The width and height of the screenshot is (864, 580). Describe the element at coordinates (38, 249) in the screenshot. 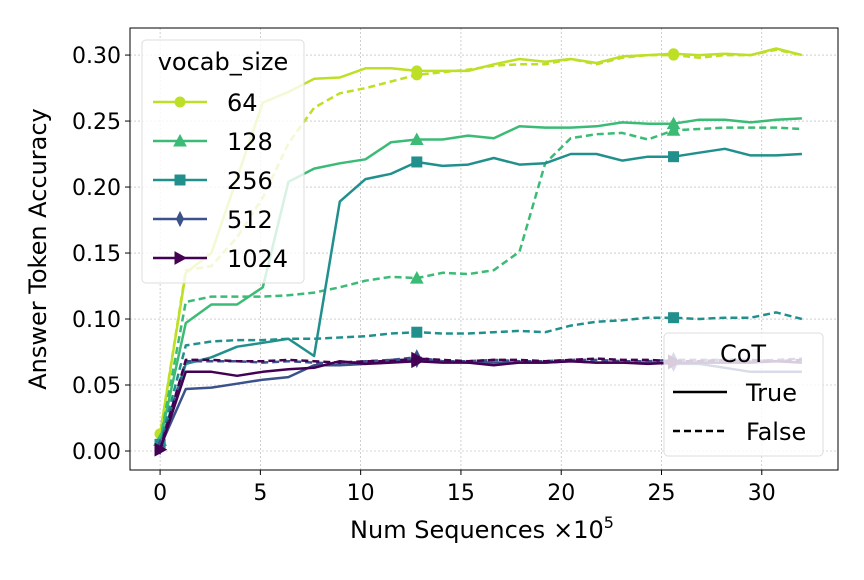

I see `y-axis-label: Answer Token Accuracy` at that location.